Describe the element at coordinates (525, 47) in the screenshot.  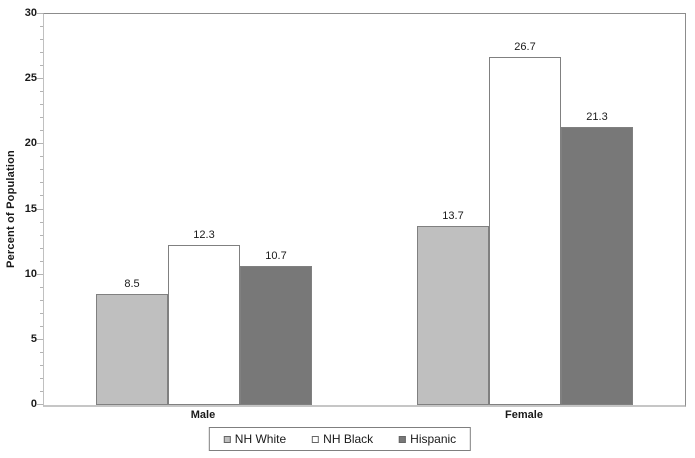
I see `bar-value-label: 26.7` at that location.